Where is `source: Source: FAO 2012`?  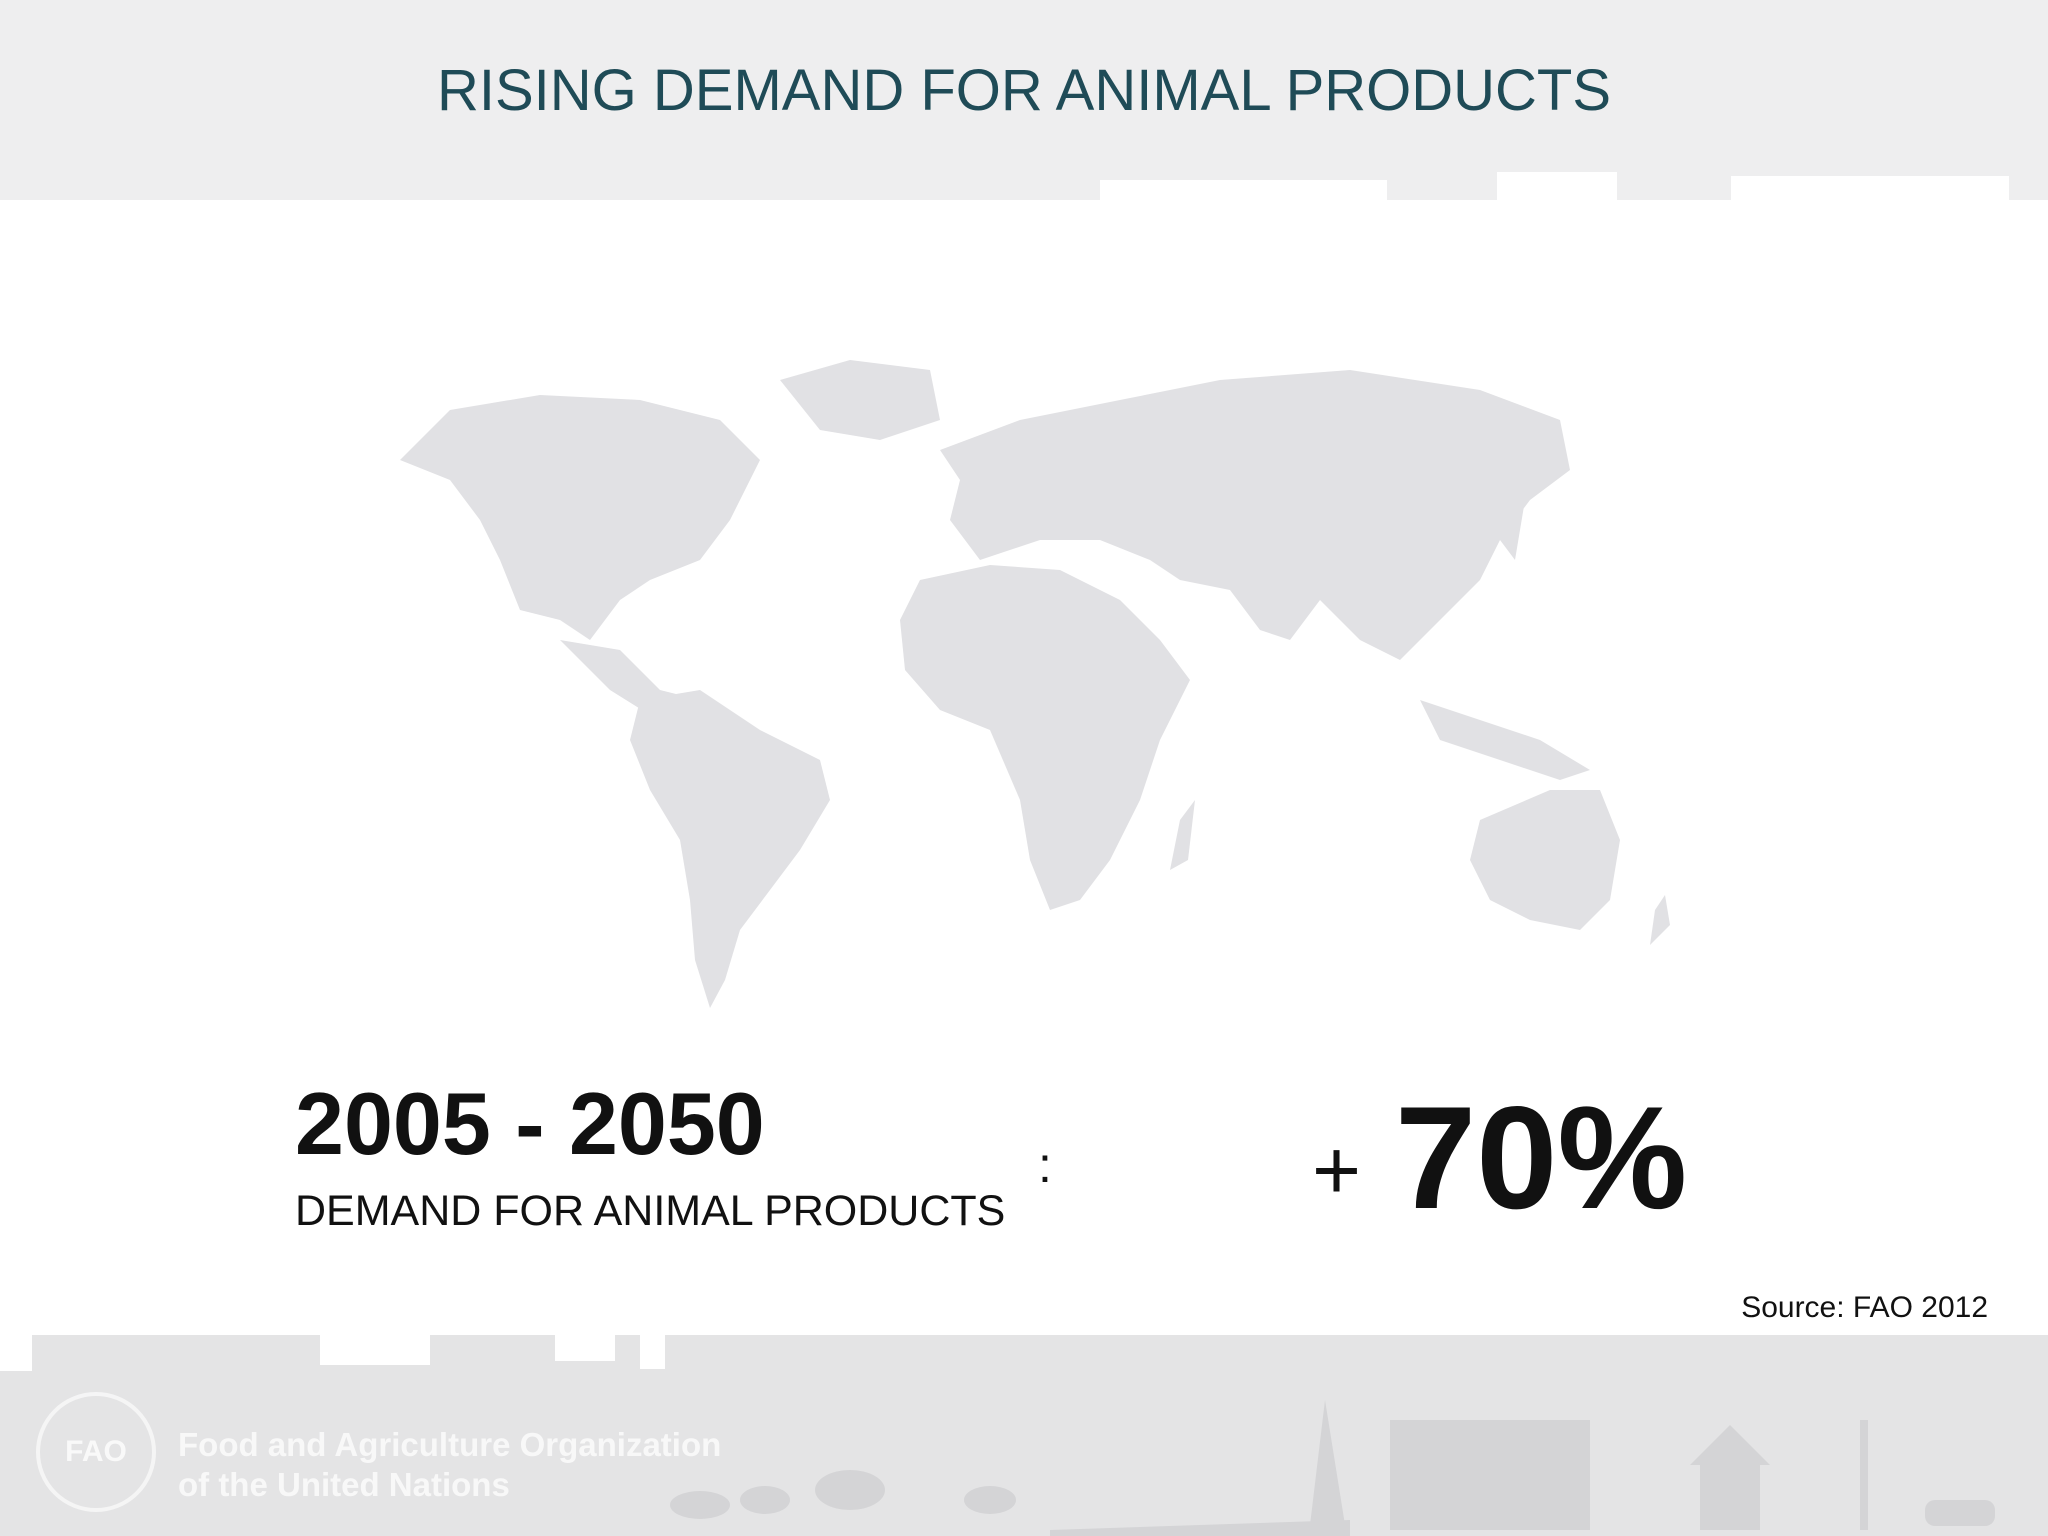
source: Source: FAO 2012 is located at coordinates (1864, 1307).